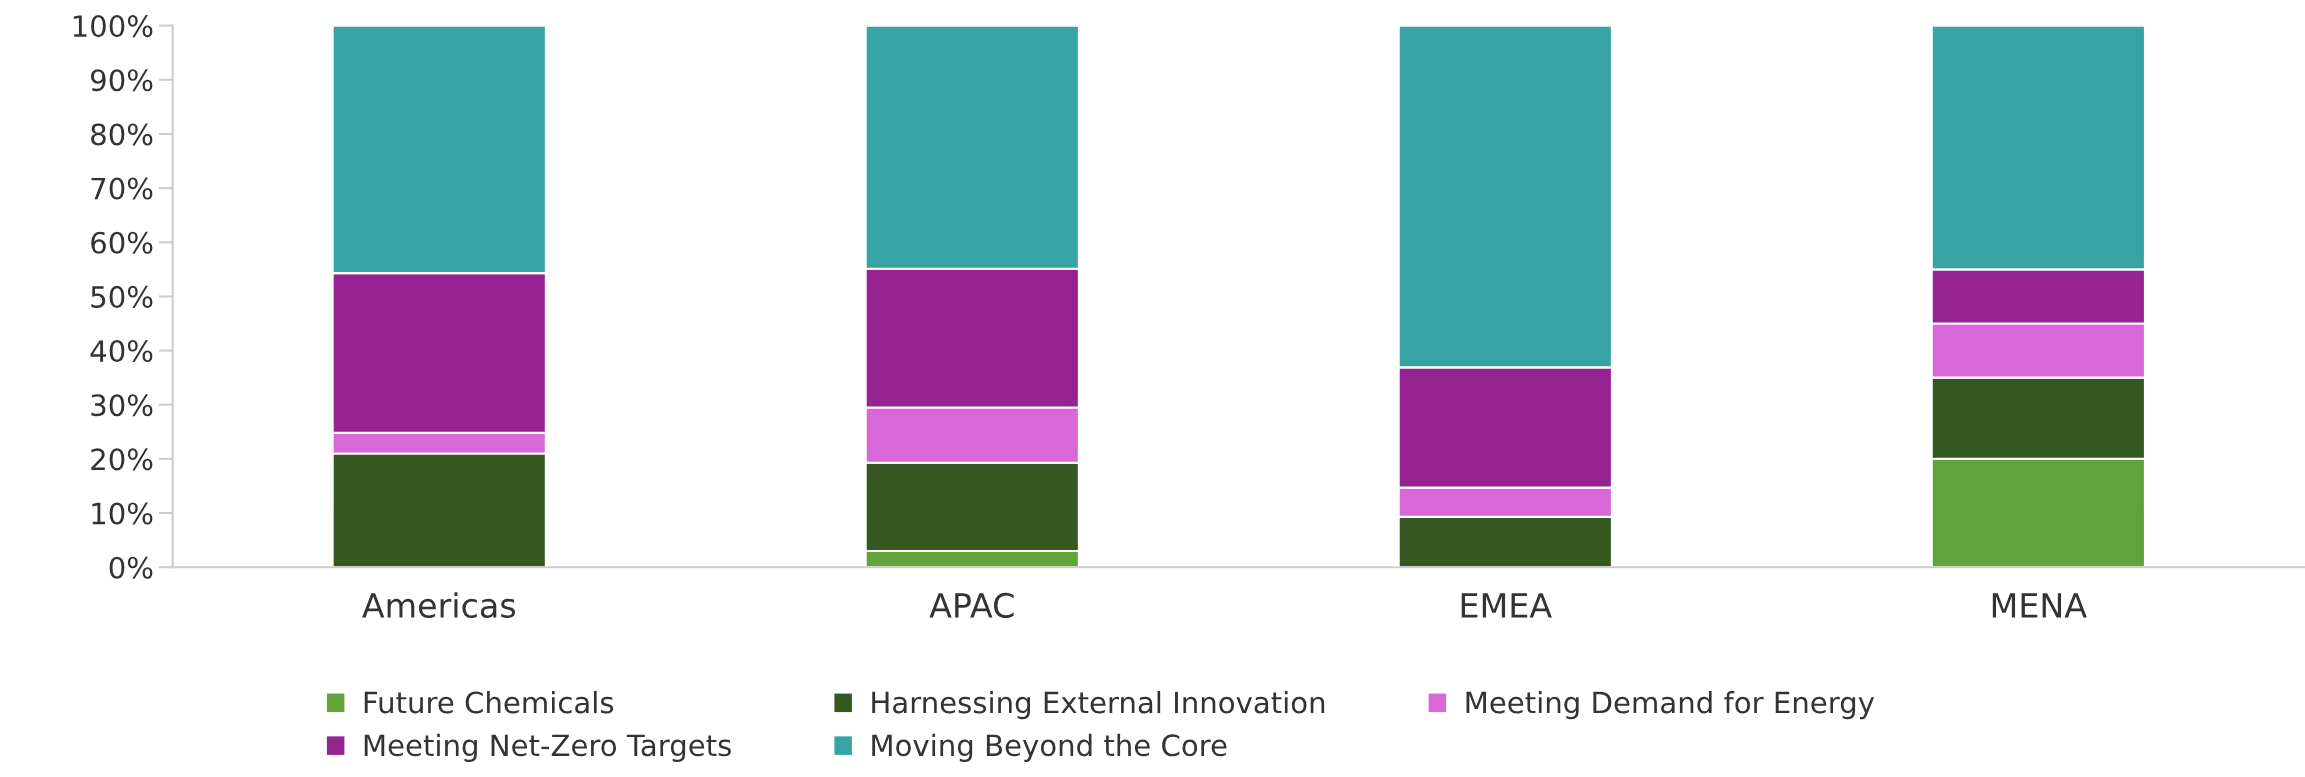 The width and height of the screenshot is (2305, 777). I want to click on y-tick-label: 40%, so click(121, 351).